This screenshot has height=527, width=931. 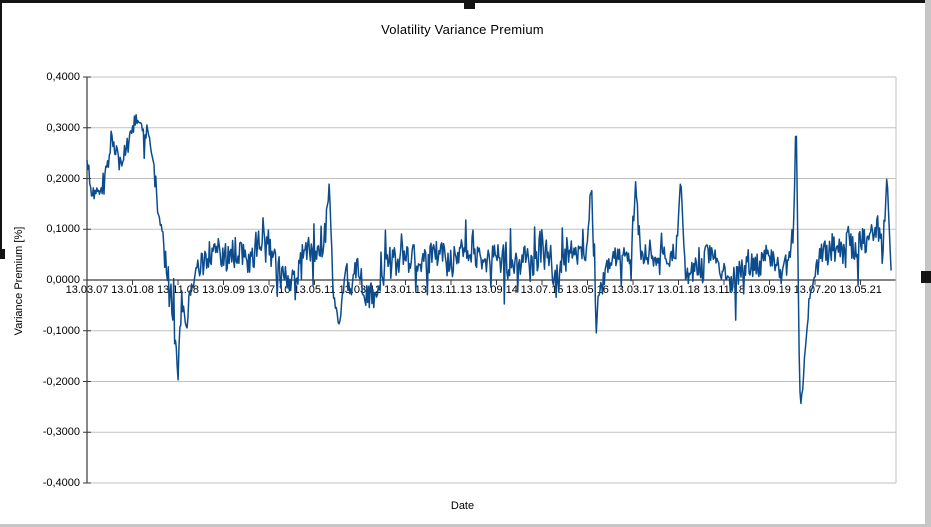 What do you see at coordinates (860, 290) in the screenshot?
I see `x-tick-label: 13.05.21` at bounding box center [860, 290].